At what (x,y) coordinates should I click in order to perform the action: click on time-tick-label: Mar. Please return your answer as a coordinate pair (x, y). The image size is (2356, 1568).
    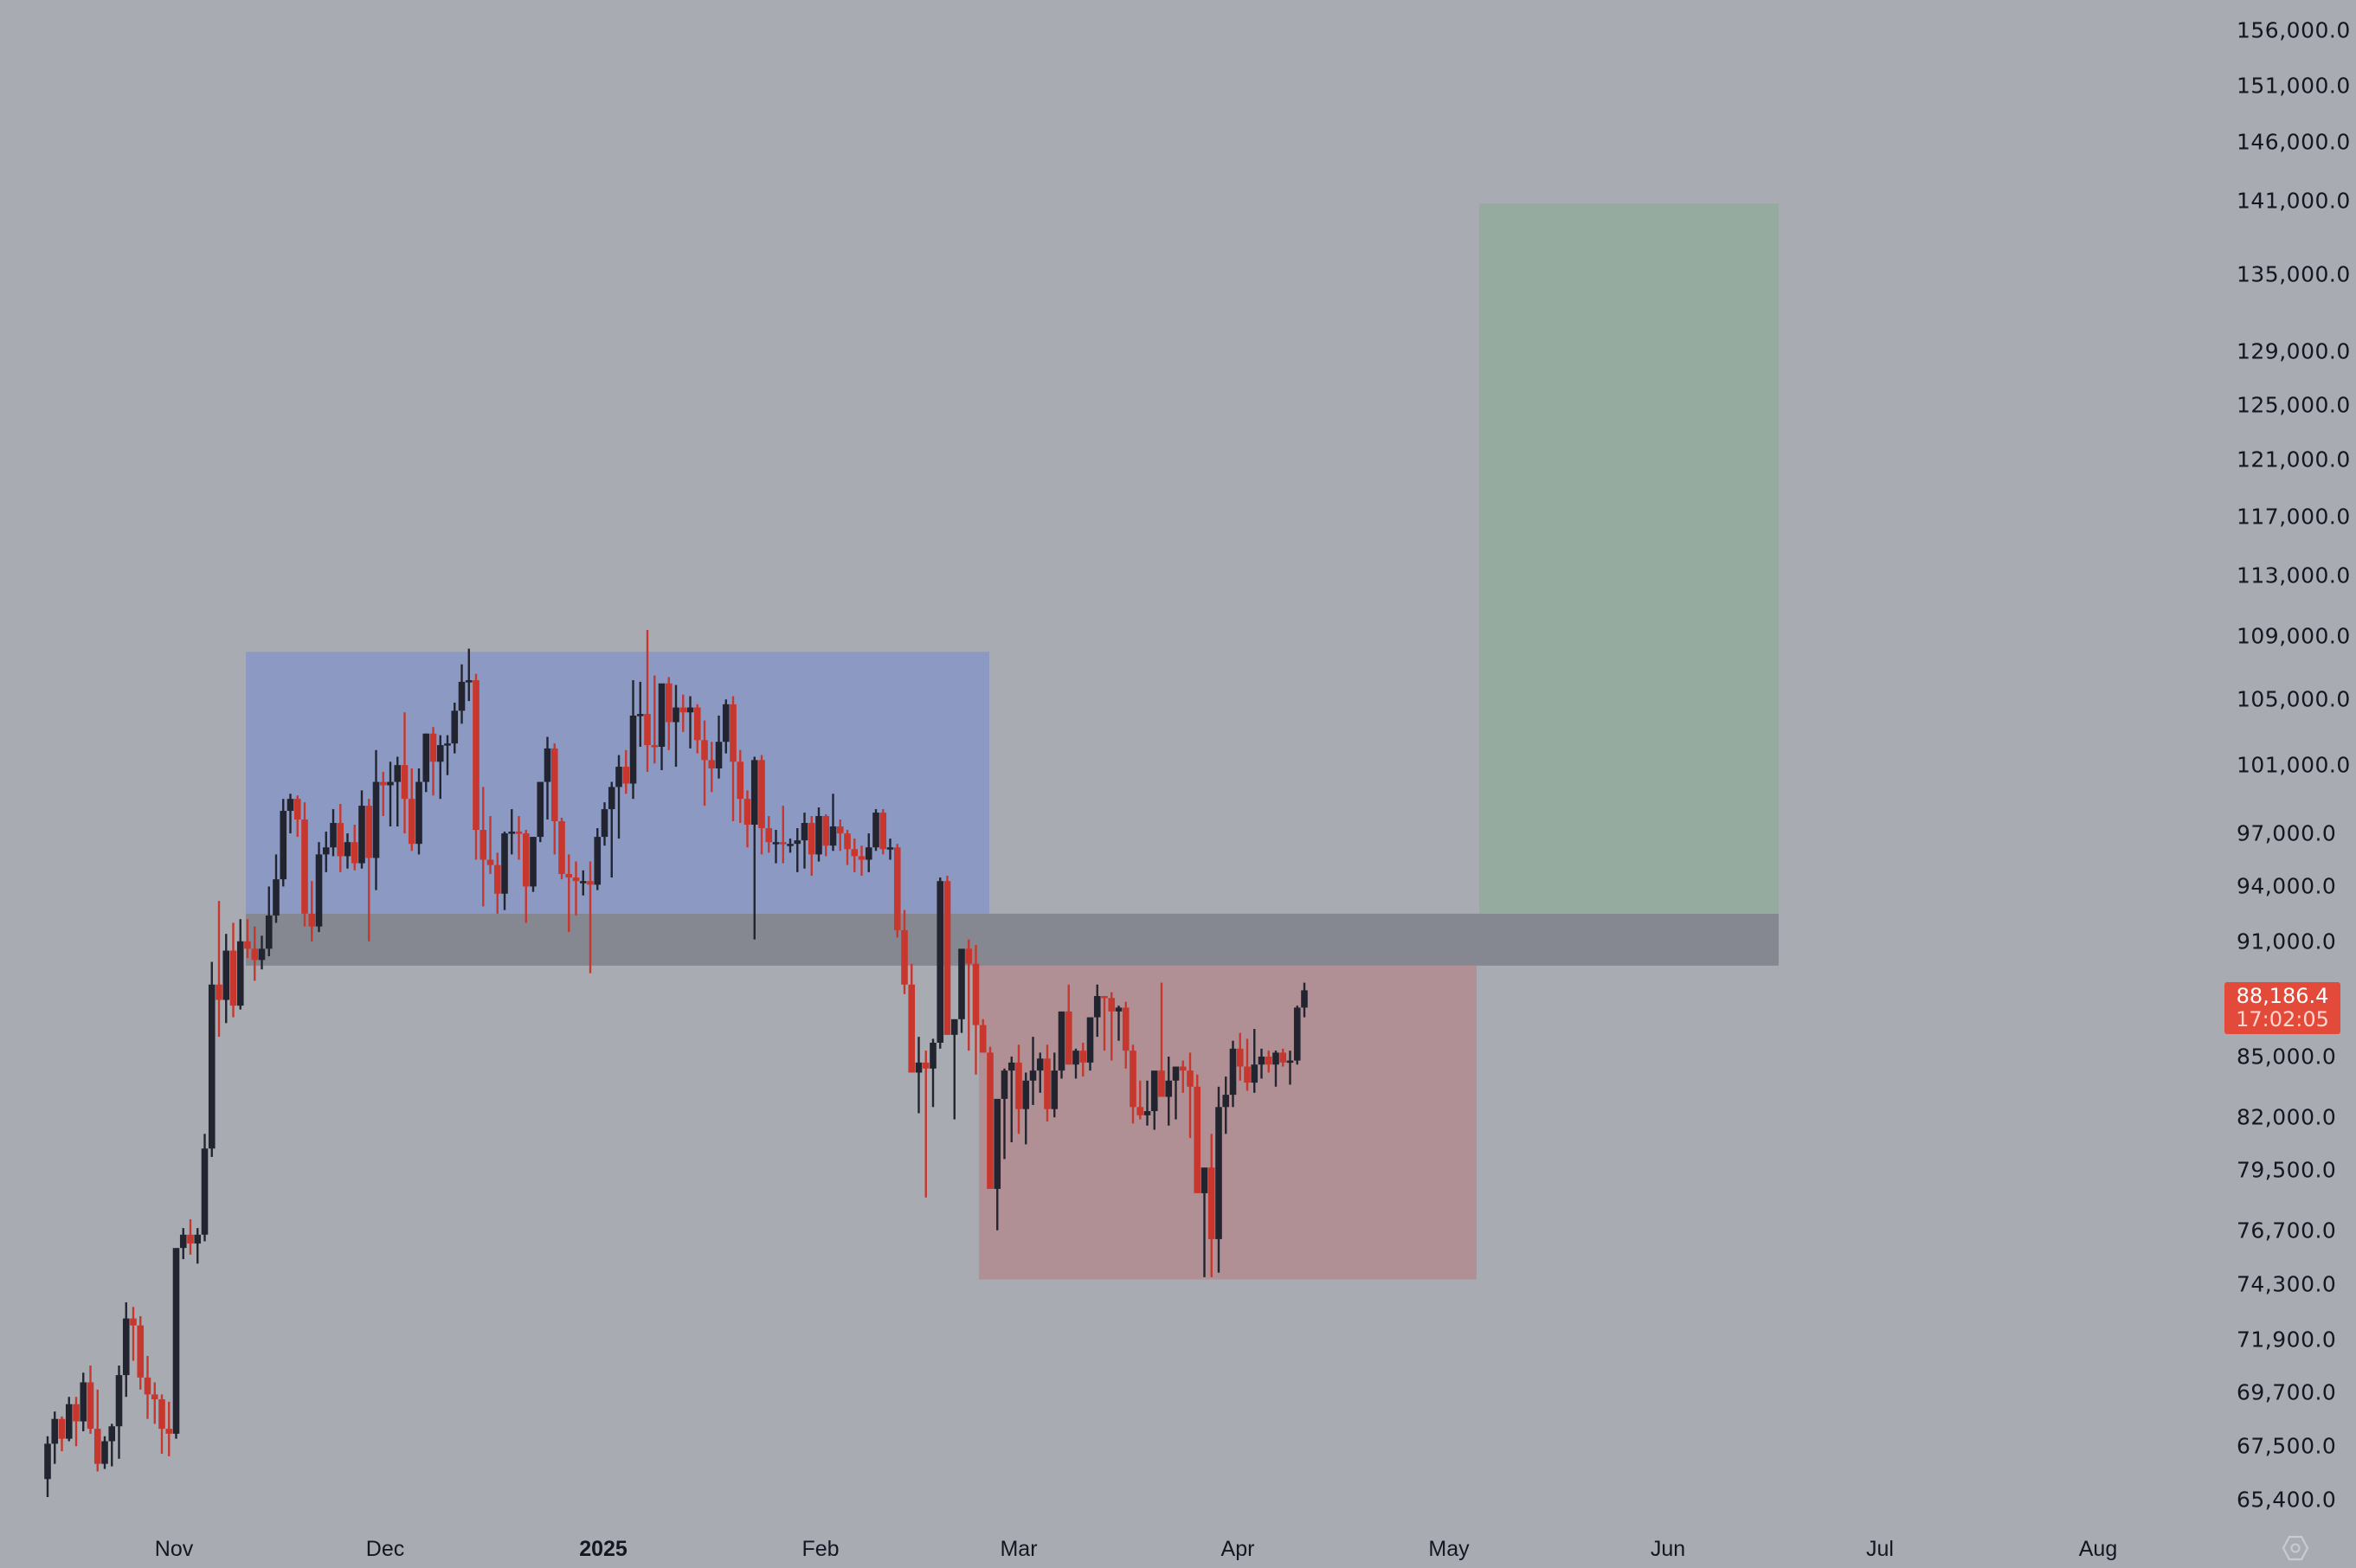
    Looking at the image, I should click on (1019, 1549).